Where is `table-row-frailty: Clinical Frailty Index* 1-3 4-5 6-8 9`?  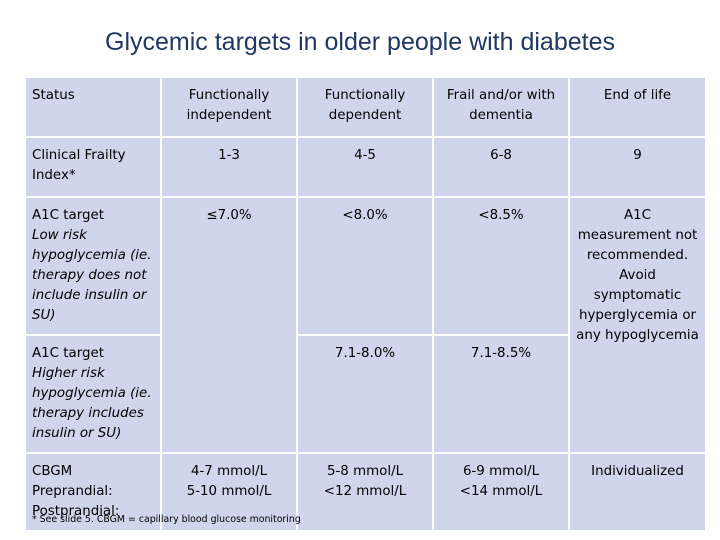 table-row-frailty: Clinical Frailty Index* 1-3 4-5 6-8 9 is located at coordinates (365, 167).